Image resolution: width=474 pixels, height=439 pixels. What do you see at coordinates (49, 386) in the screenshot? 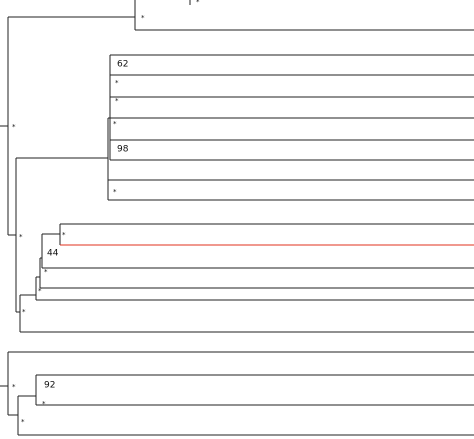
I see `support-label: 92` at bounding box center [49, 386].